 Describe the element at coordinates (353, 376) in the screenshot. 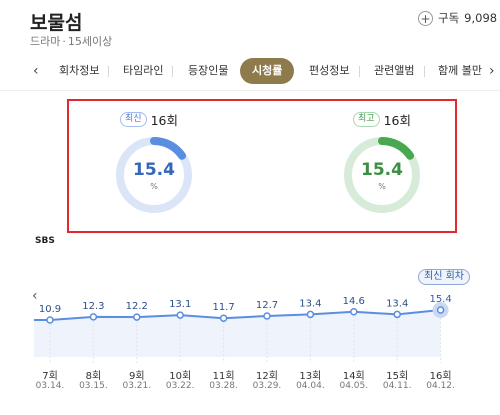

I see `x-axis-episode-label: 14회` at that location.